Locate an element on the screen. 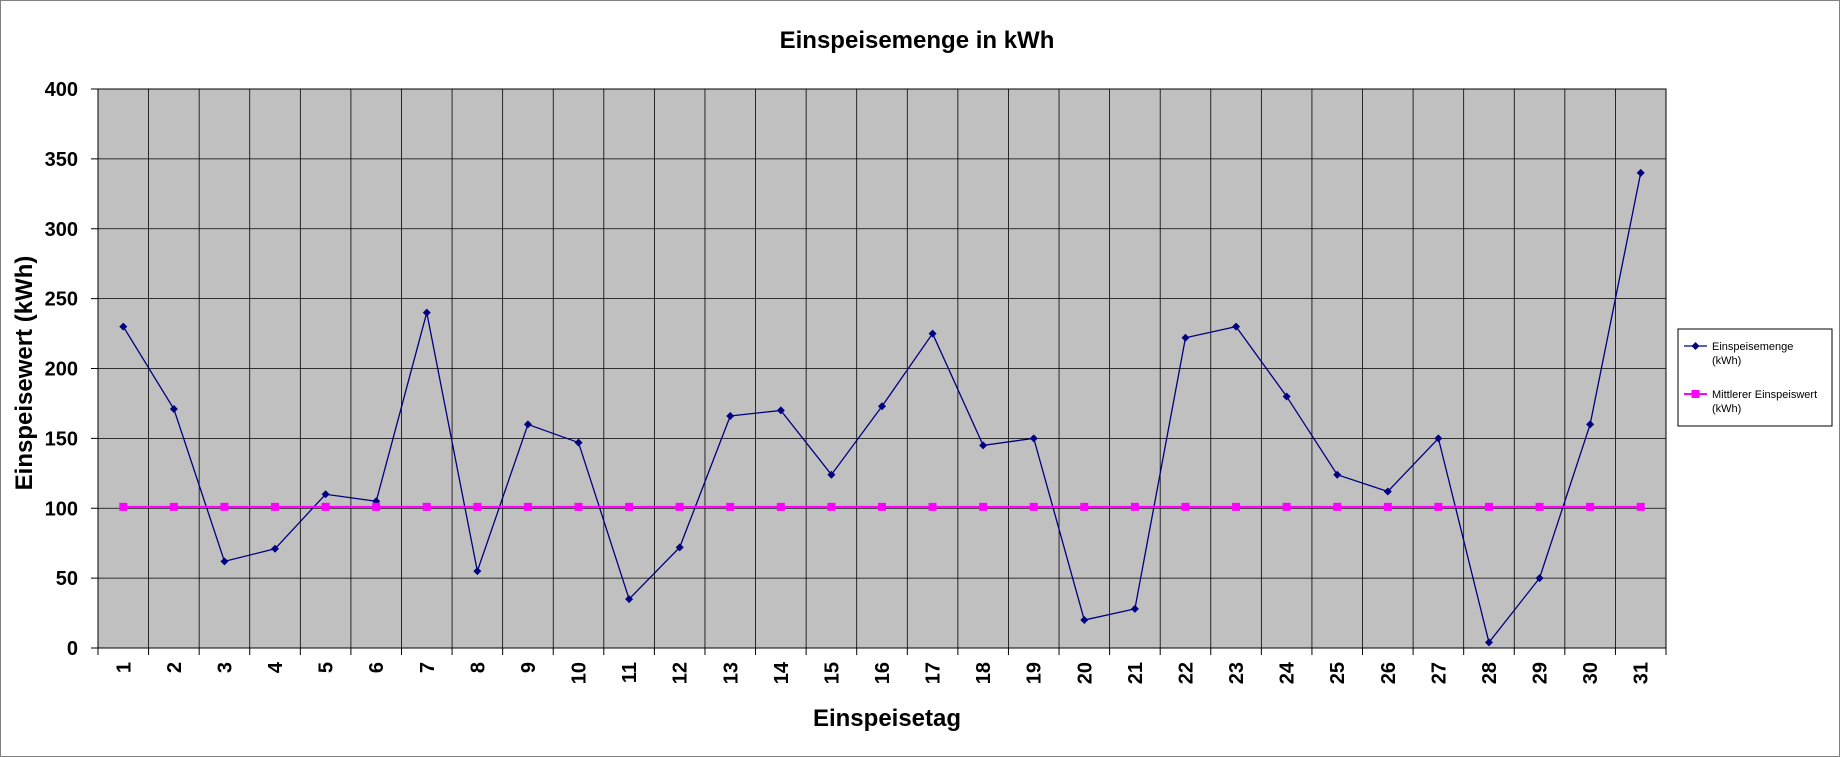 The image size is (1840, 757). legend-entry: Mittlerer Einspeiswert (kWh) is located at coordinates (1750, 402).